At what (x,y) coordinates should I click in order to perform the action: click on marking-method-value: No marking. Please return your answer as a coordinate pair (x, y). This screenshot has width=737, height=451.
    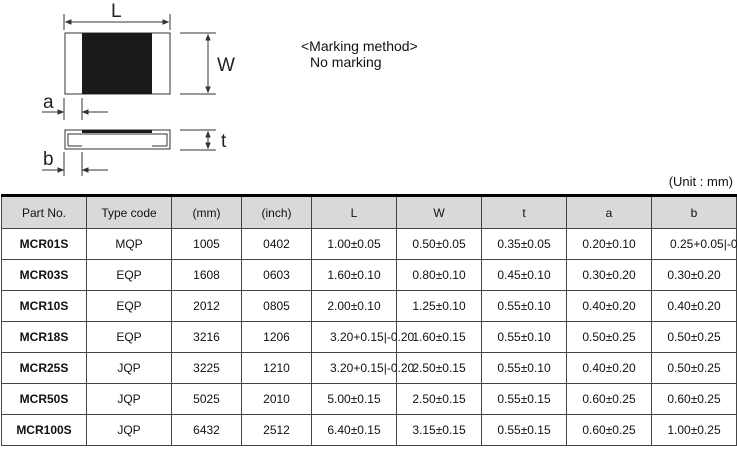
    Looking at the image, I should click on (346, 62).